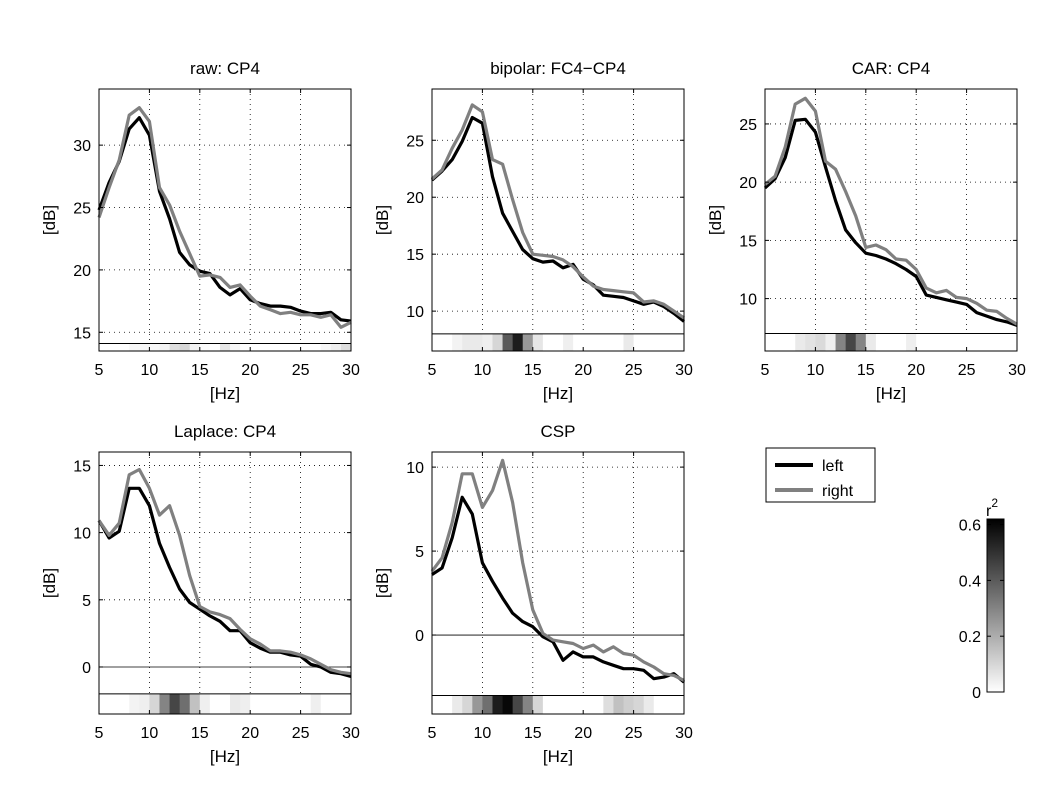  I want to click on legend-right-label: right, so click(838, 491).